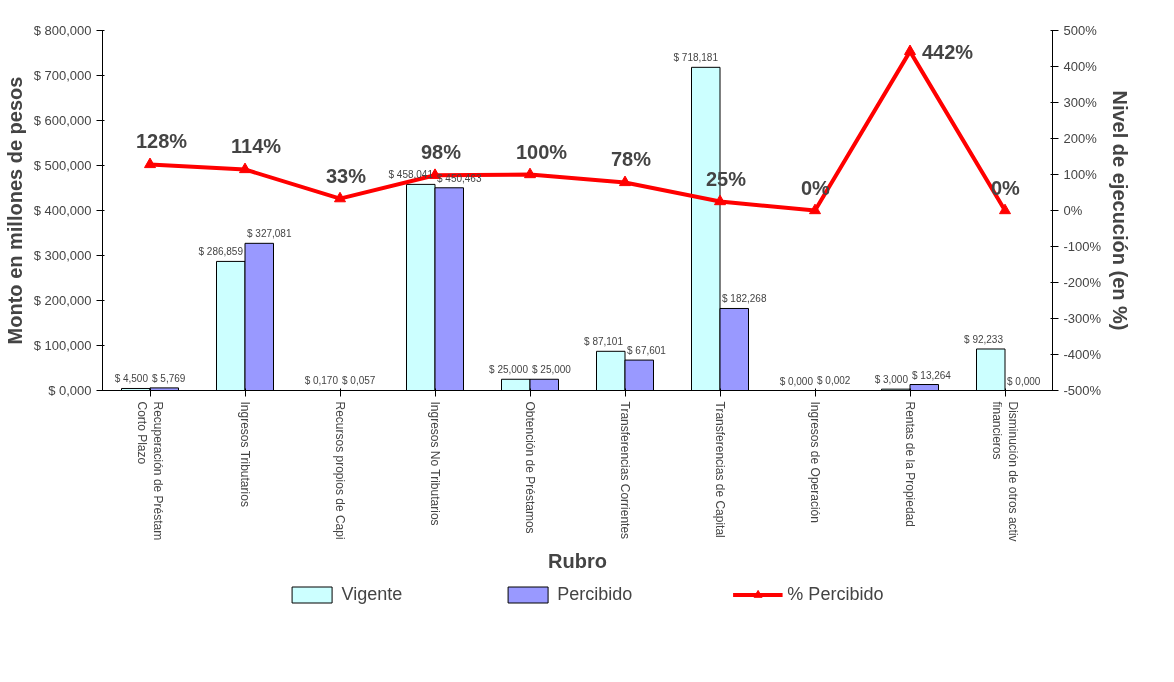 This screenshot has height=682, width=1174. What do you see at coordinates (245, 454) in the screenshot?
I see `x-tick-label: Ingresos Tributarios` at bounding box center [245, 454].